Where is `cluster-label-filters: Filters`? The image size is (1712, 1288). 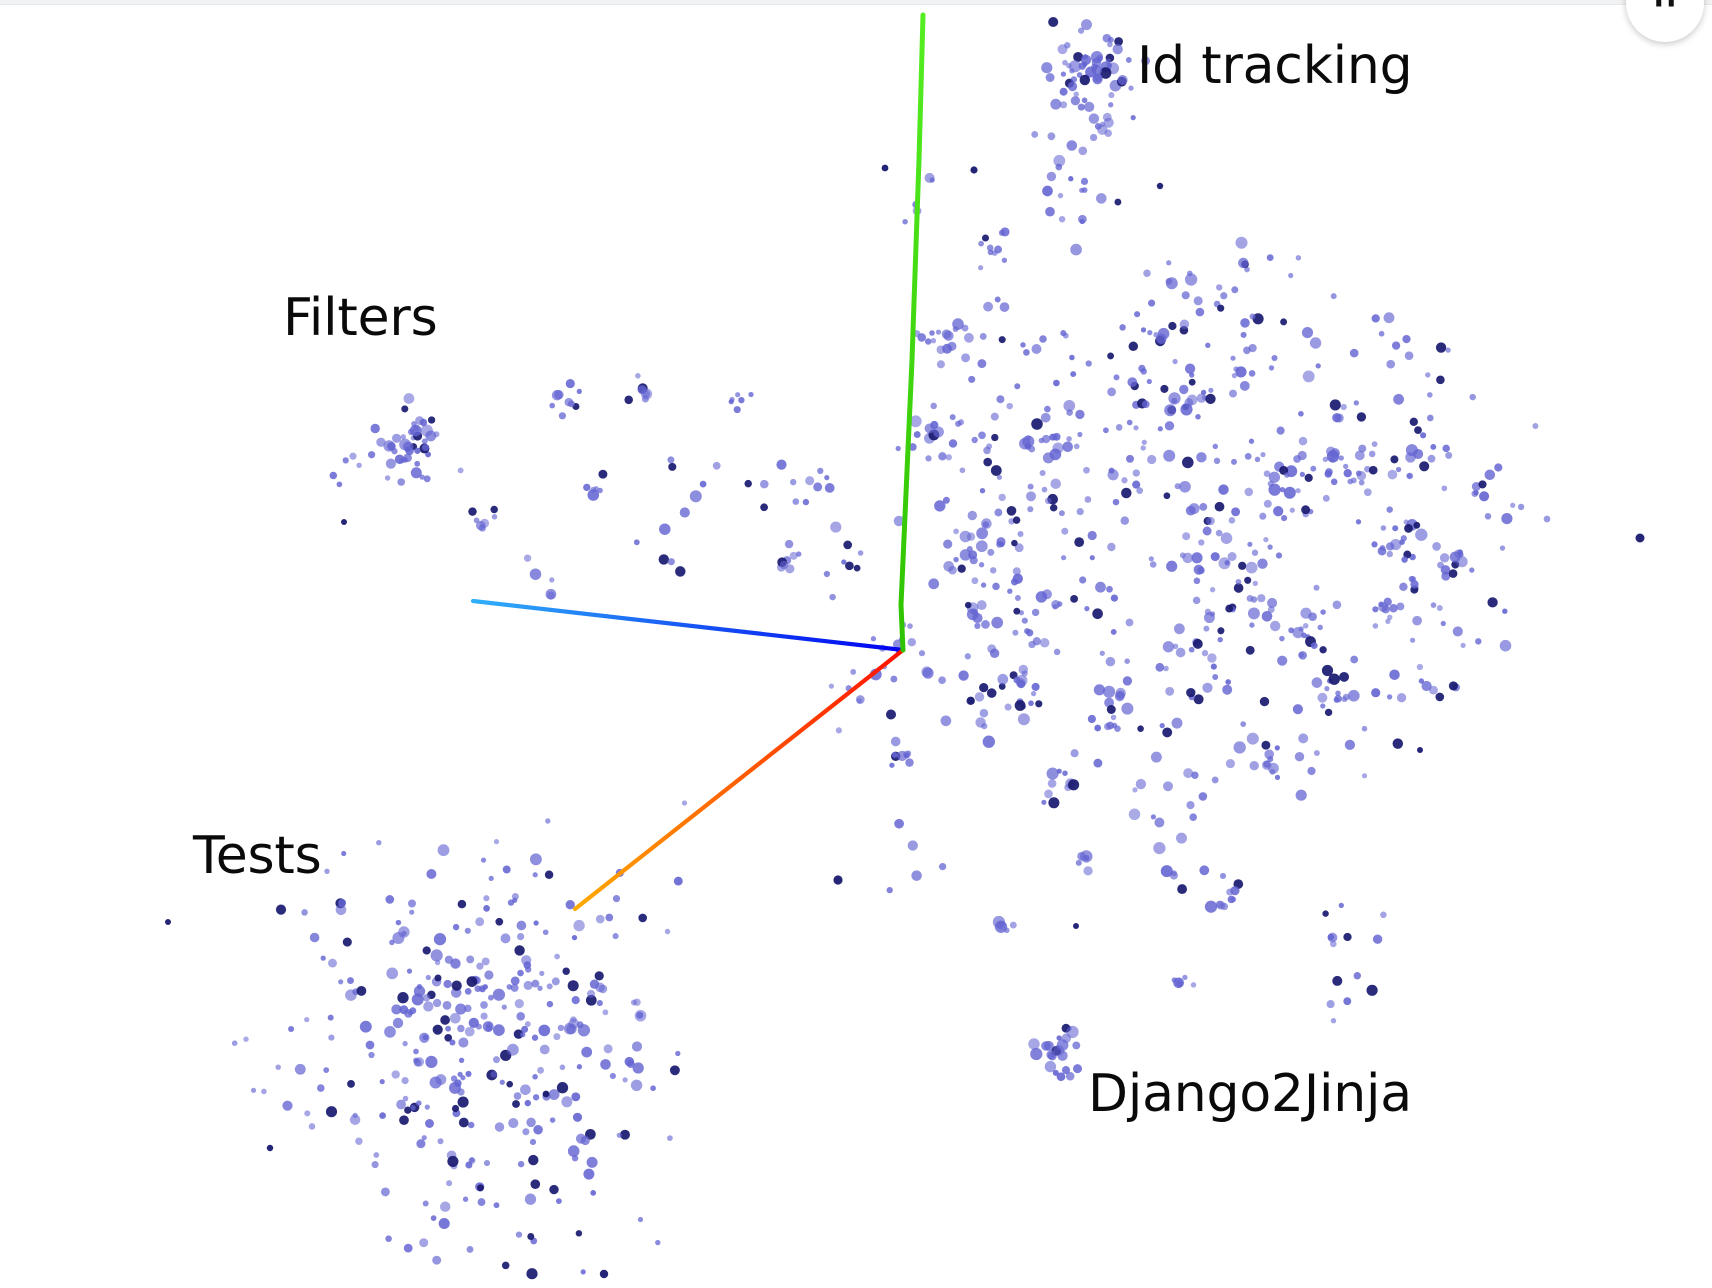
cluster-label-filters: Filters is located at coordinates (360, 318).